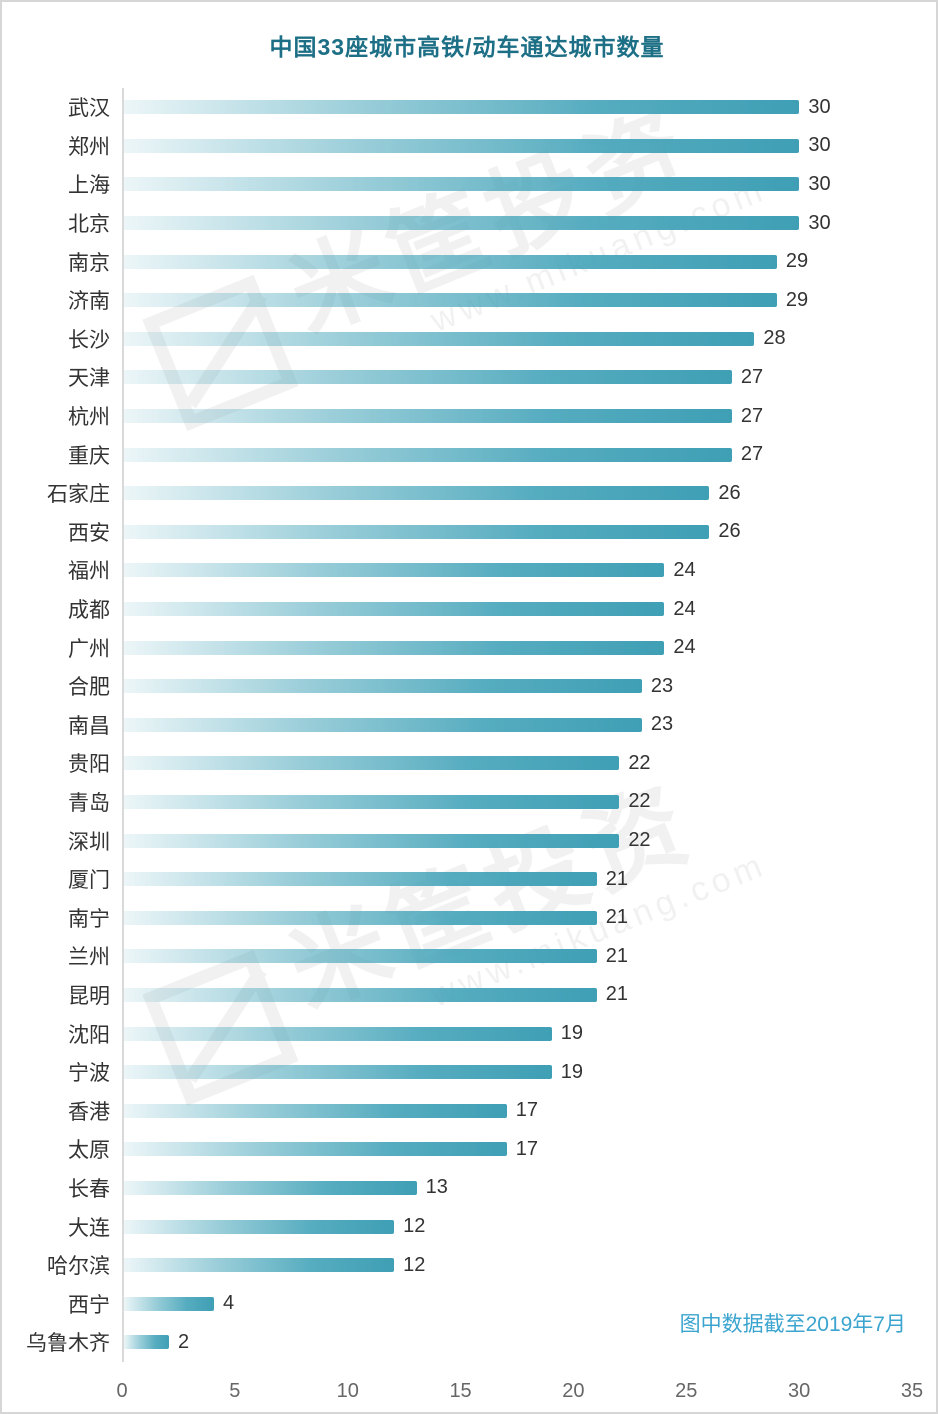  I want to click on bar-row: 青岛 22, so click(467, 802).